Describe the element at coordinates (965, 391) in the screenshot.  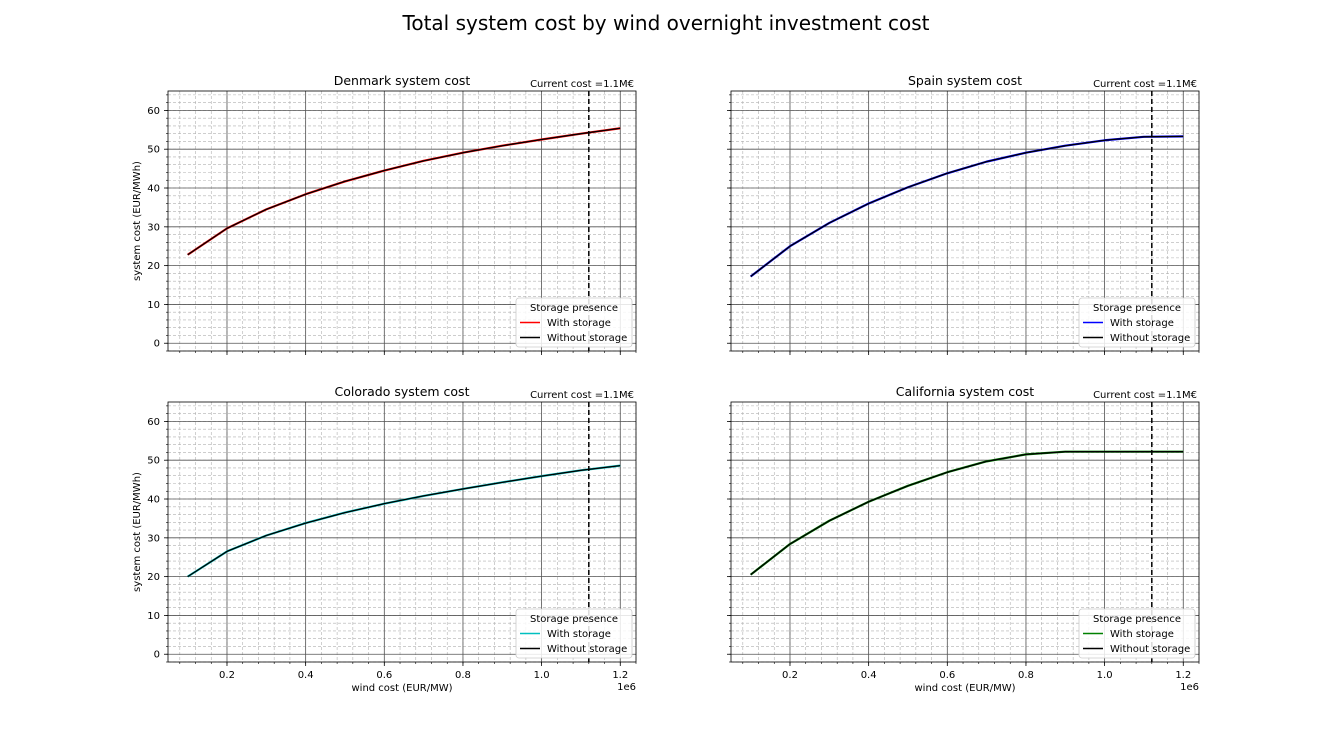
I see `subplot-title: California system cost` at that location.